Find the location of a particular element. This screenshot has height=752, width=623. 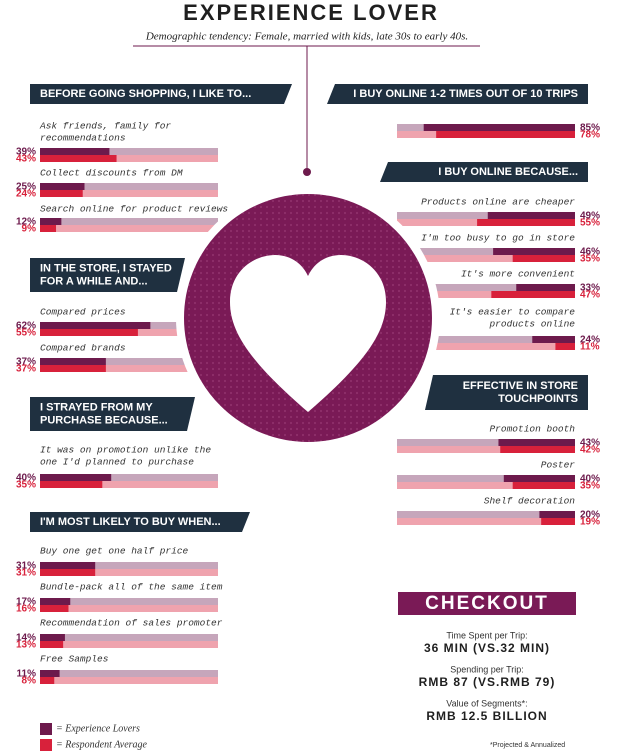

item-label: Promotion booth is located at coordinates (532, 429).